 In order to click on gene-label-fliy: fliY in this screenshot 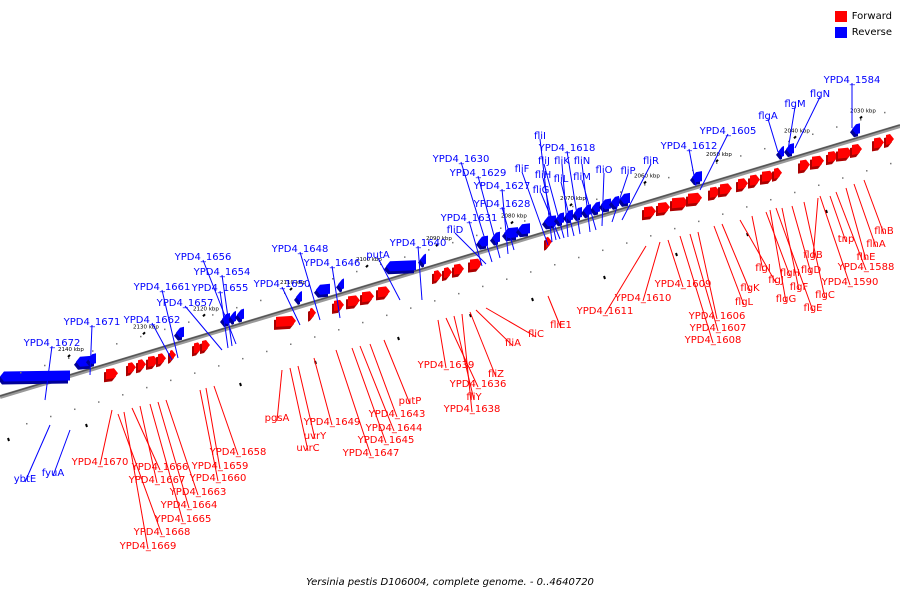, I will do `click(474, 397)`.